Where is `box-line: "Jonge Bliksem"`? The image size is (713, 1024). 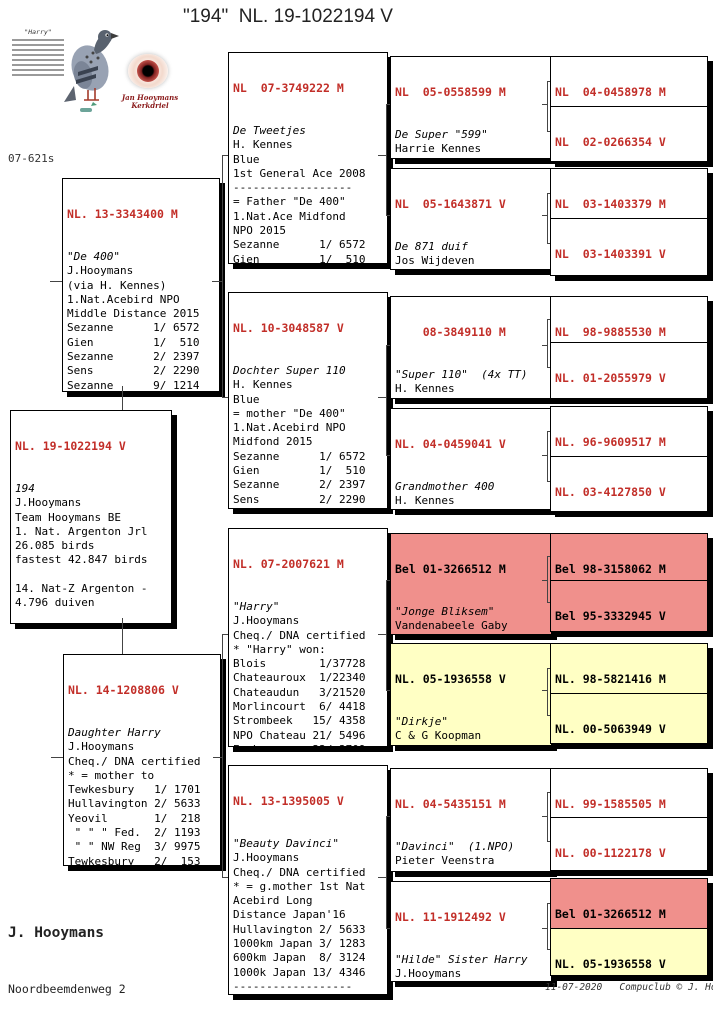 box-line: "Jonge Bliksem" is located at coordinates (445, 611).